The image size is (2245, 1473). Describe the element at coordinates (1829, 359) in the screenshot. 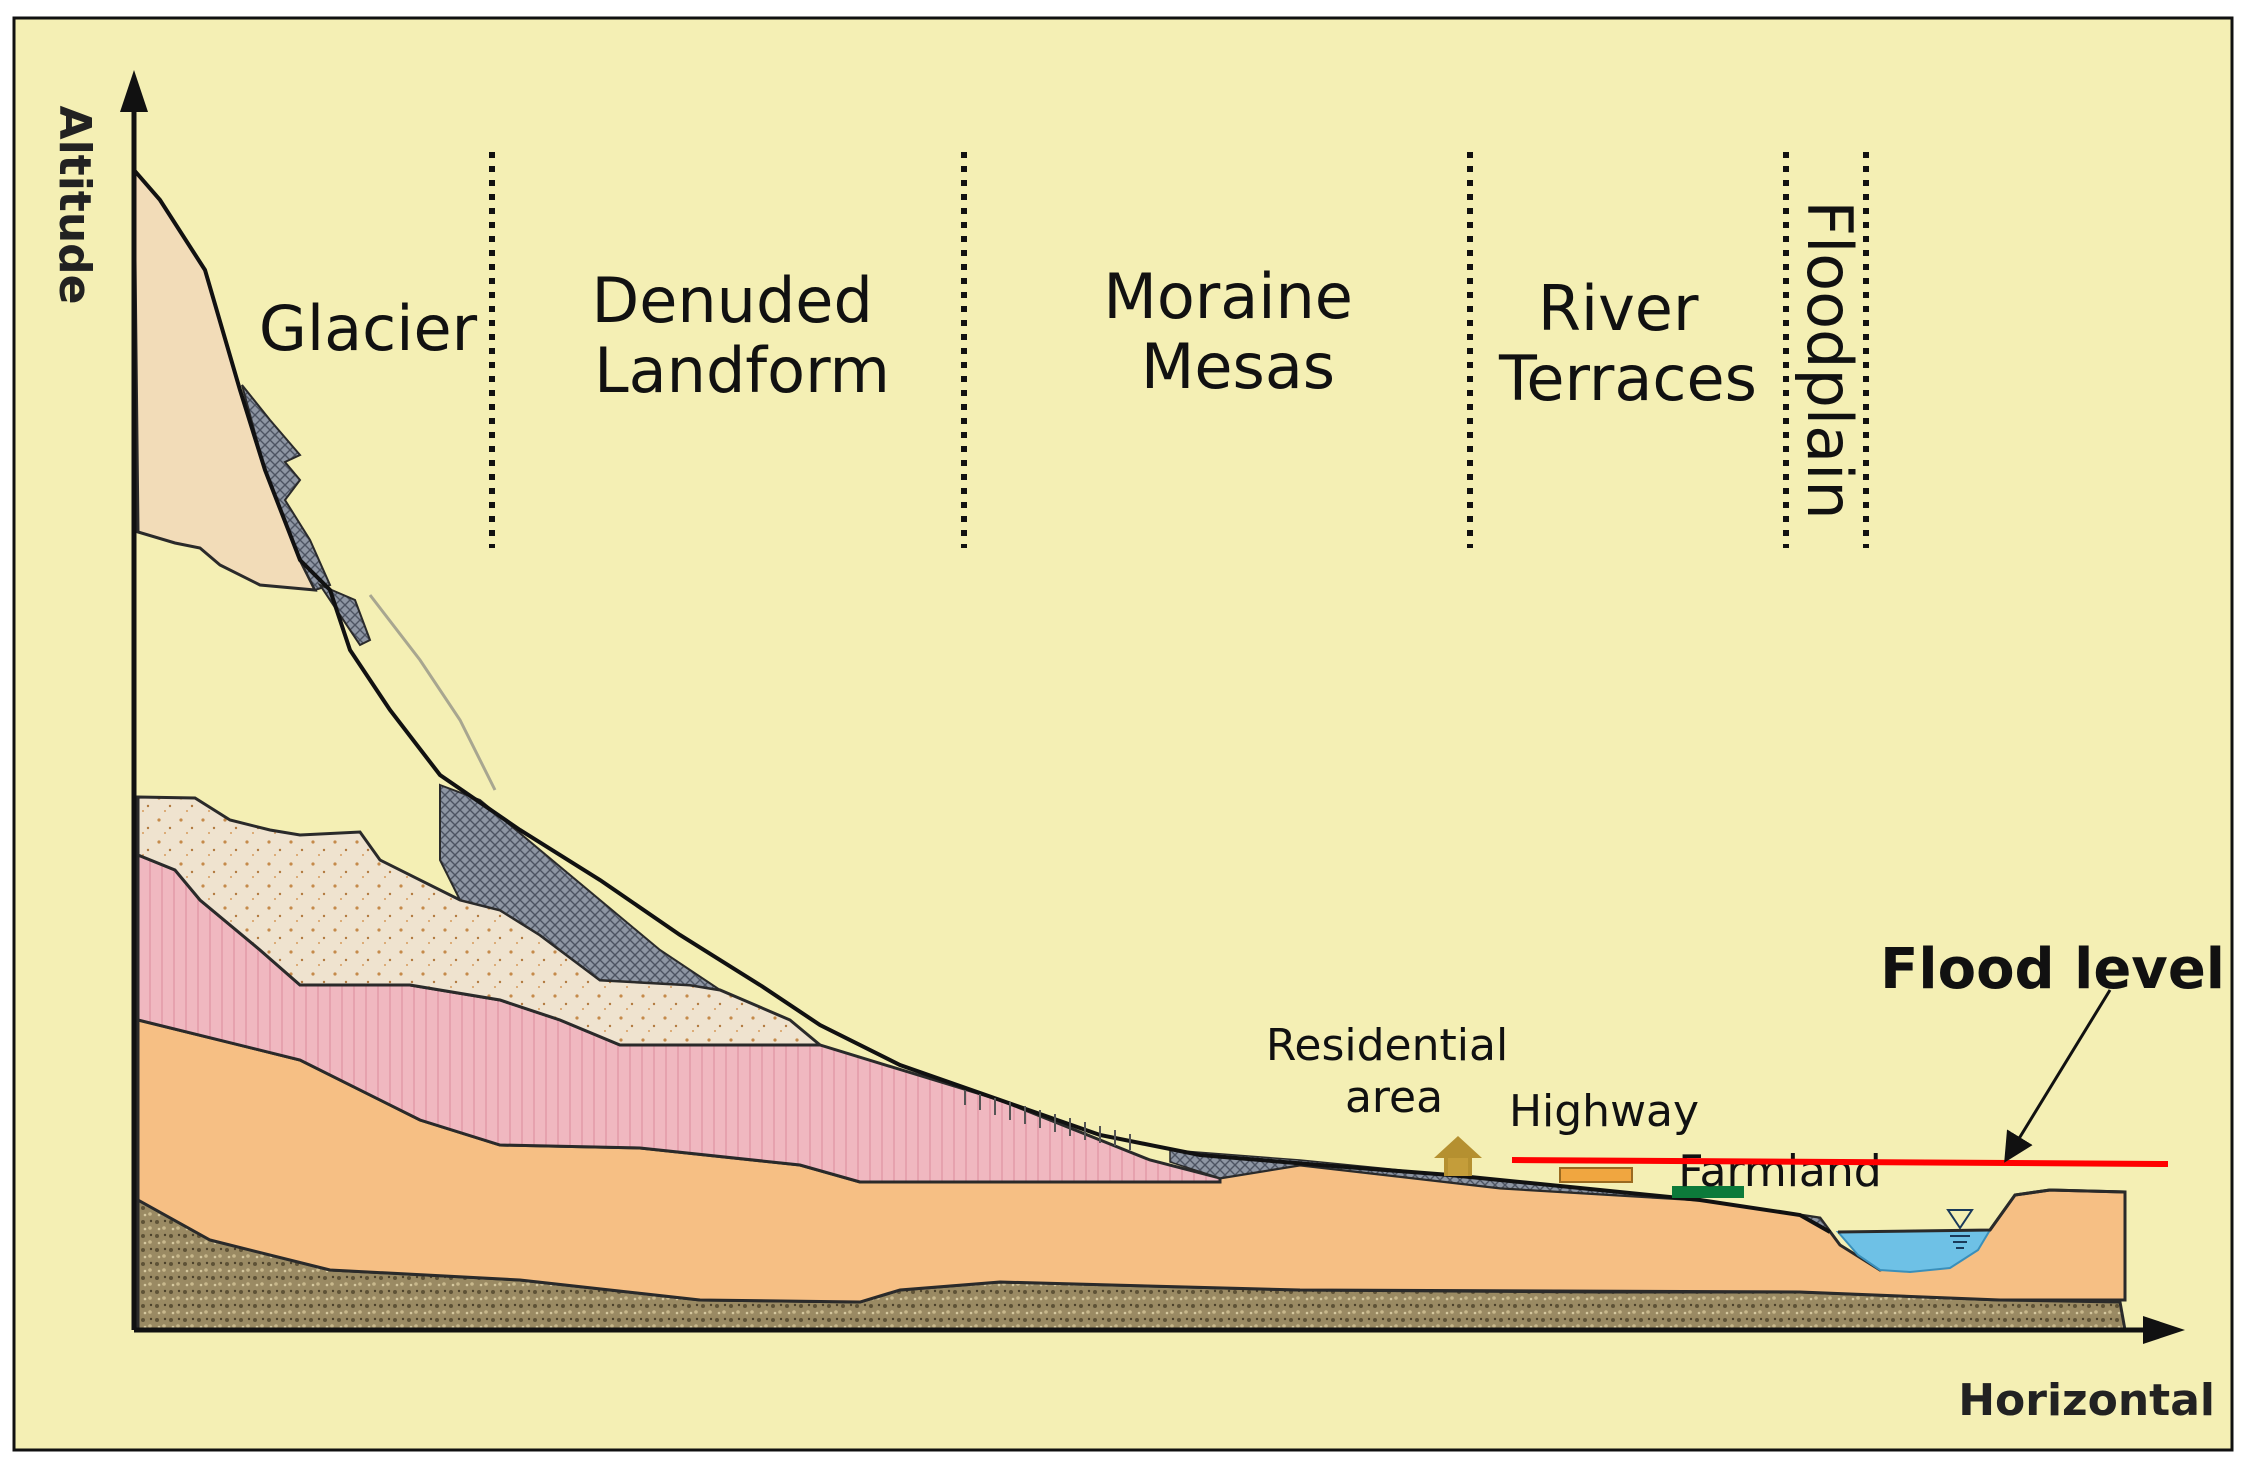

I see `zone-label-floodplain: Floodplain` at that location.